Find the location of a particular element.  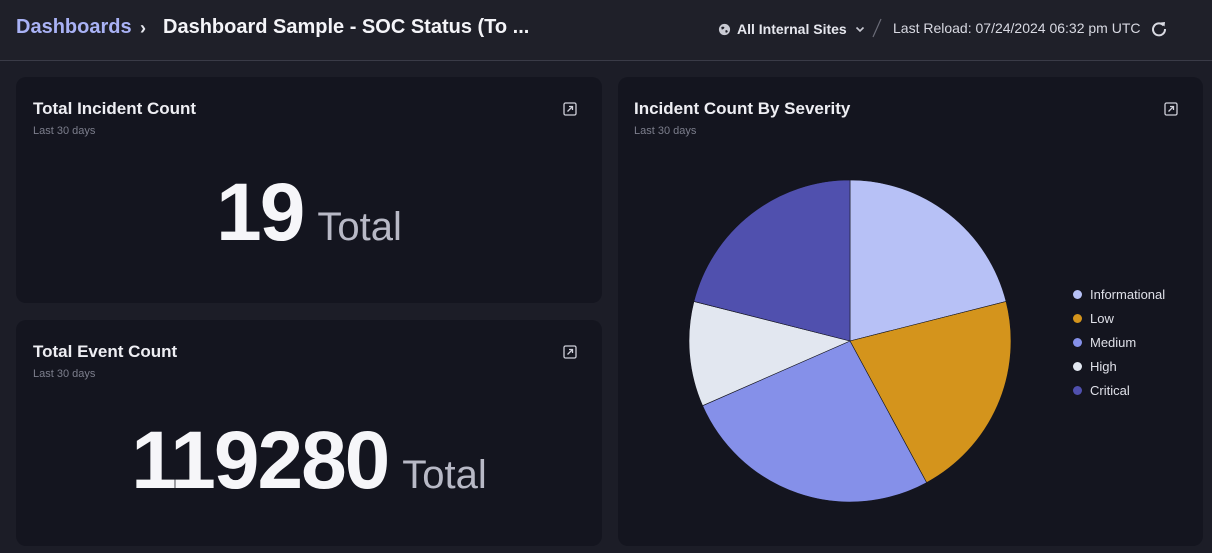

legend-label: Low is located at coordinates (1102, 318).